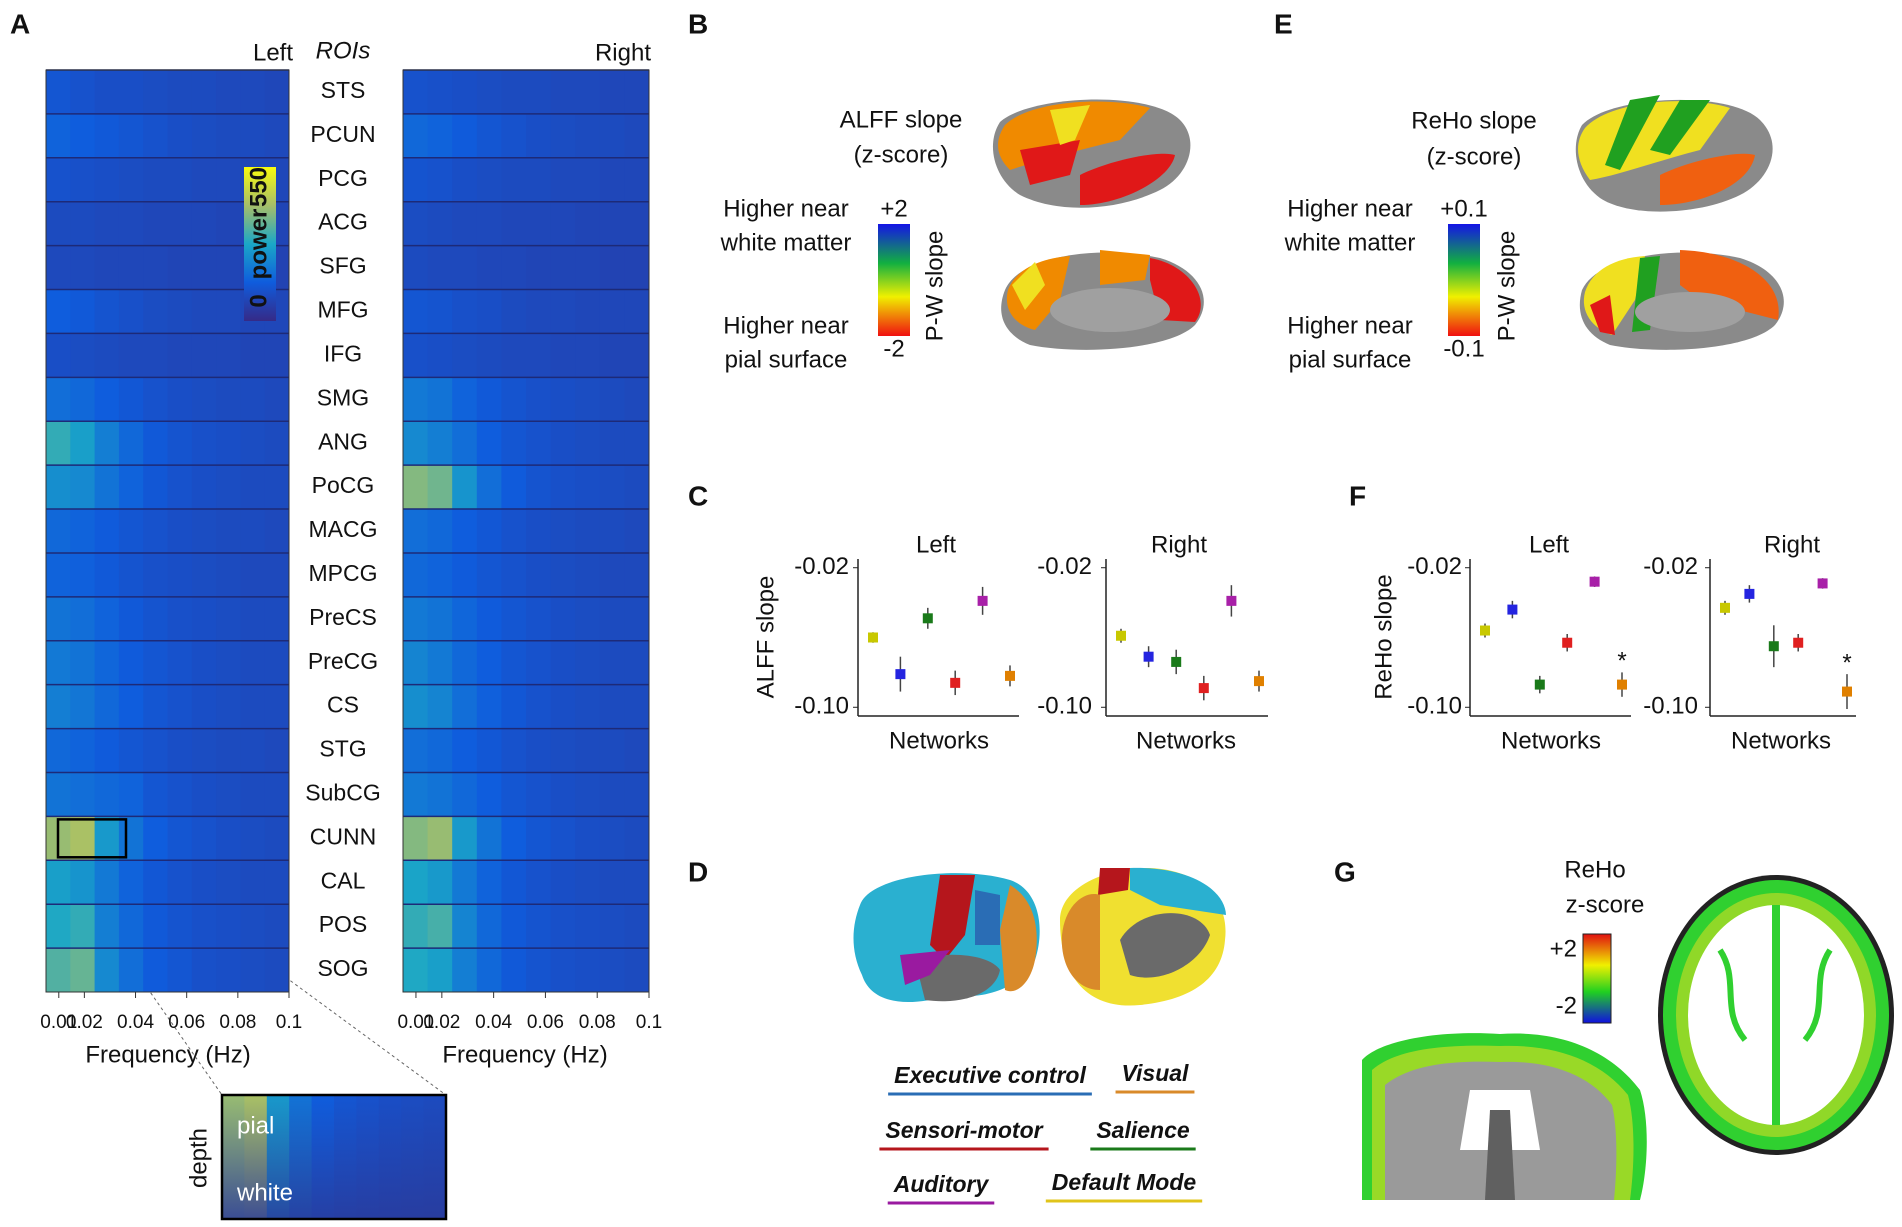 Image resolution: width=1902 pixels, height=1227 pixels. What do you see at coordinates (343, 617) in the screenshot?
I see `roi-label: PreCS` at bounding box center [343, 617].